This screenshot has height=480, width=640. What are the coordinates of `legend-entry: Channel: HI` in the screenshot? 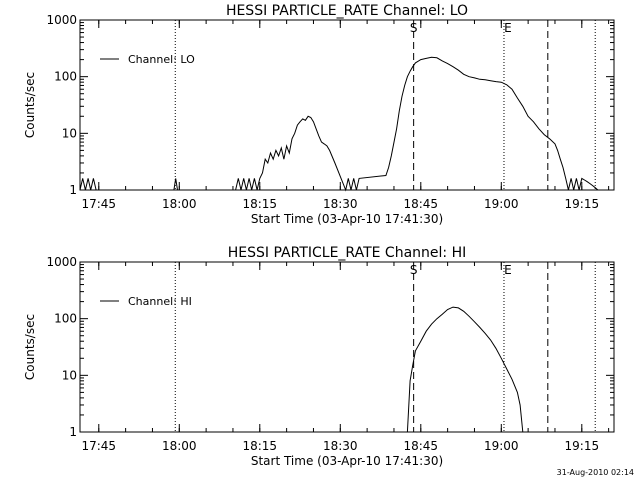 It's located at (160, 301).